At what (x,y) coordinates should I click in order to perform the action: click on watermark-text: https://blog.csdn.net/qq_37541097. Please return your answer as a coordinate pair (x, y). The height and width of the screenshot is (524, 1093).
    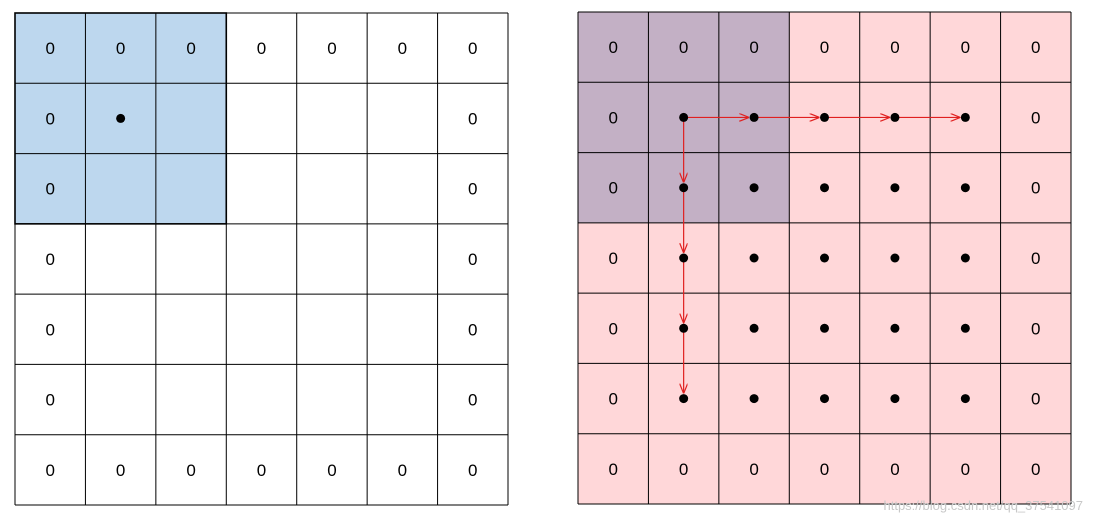
    Looking at the image, I should click on (984, 505).